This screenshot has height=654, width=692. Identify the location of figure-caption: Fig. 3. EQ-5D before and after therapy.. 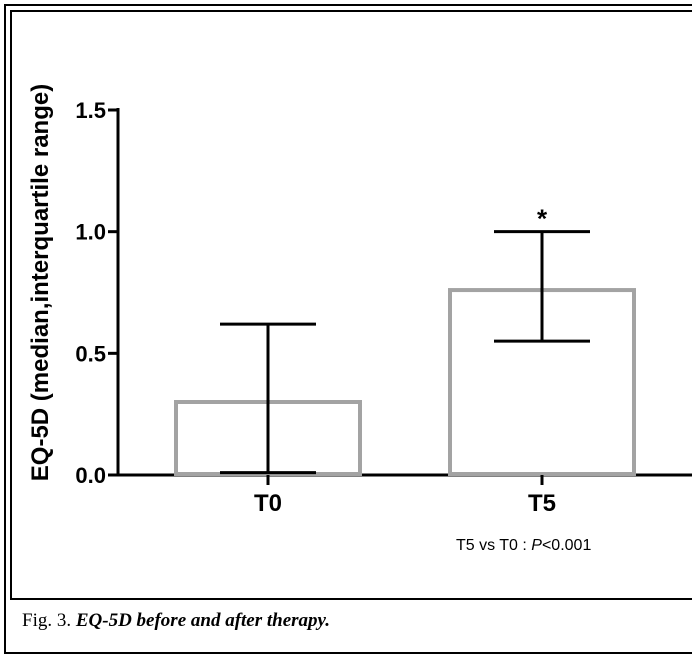
(176, 621).